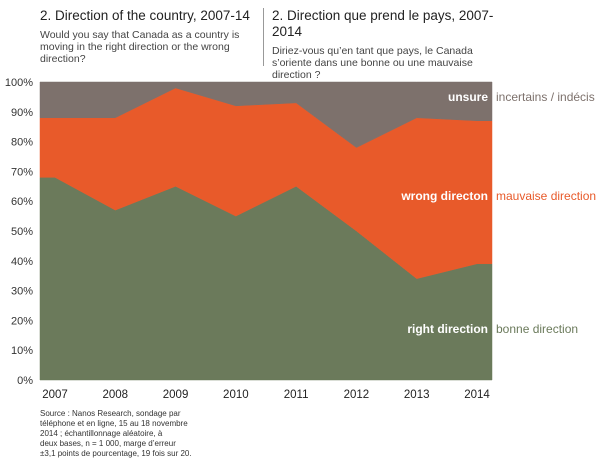 Image resolution: width=600 pixels, height=462 pixels. What do you see at coordinates (22, 143) in the screenshot?
I see `y-tick-label: 80%` at bounding box center [22, 143].